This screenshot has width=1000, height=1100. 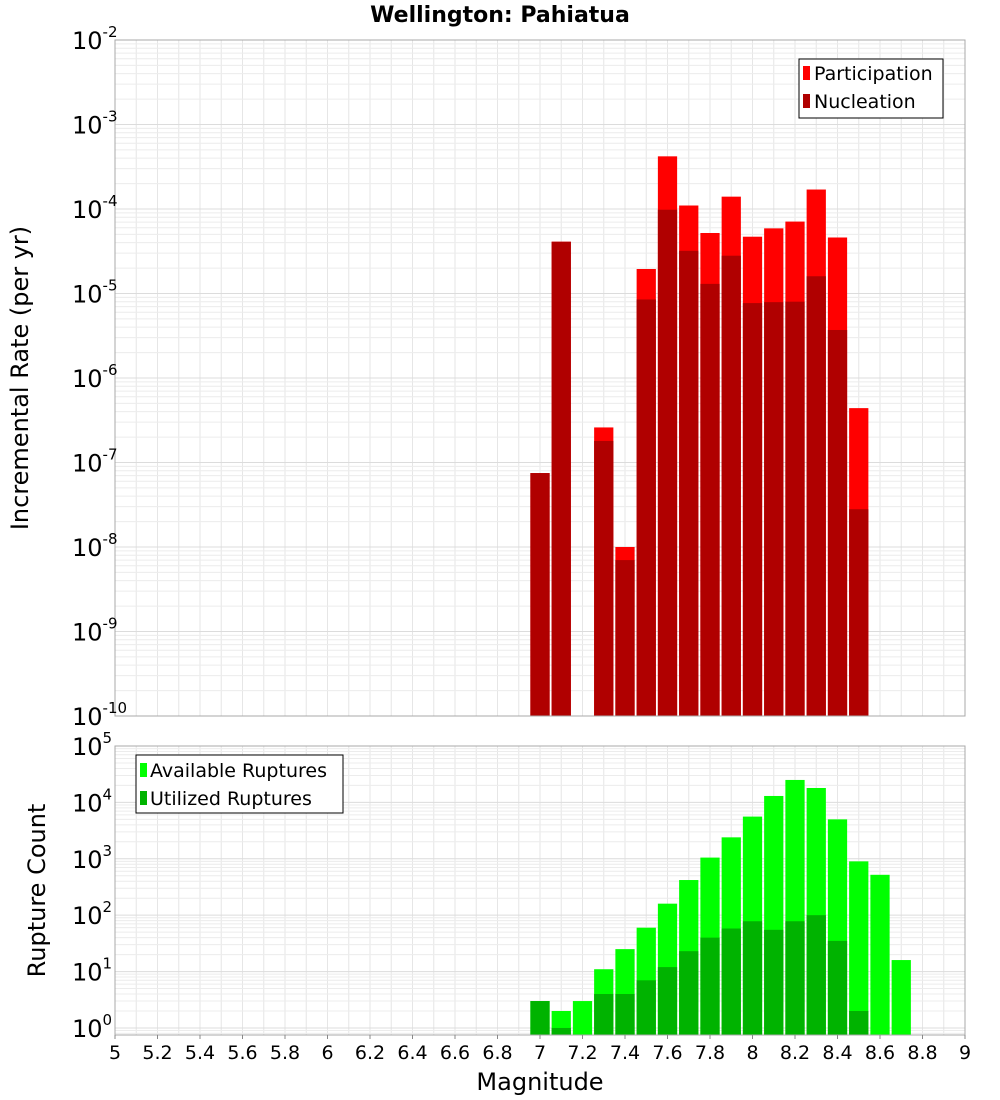 I want to click on y-tick-label: 10⁵, so click(x=92, y=745).